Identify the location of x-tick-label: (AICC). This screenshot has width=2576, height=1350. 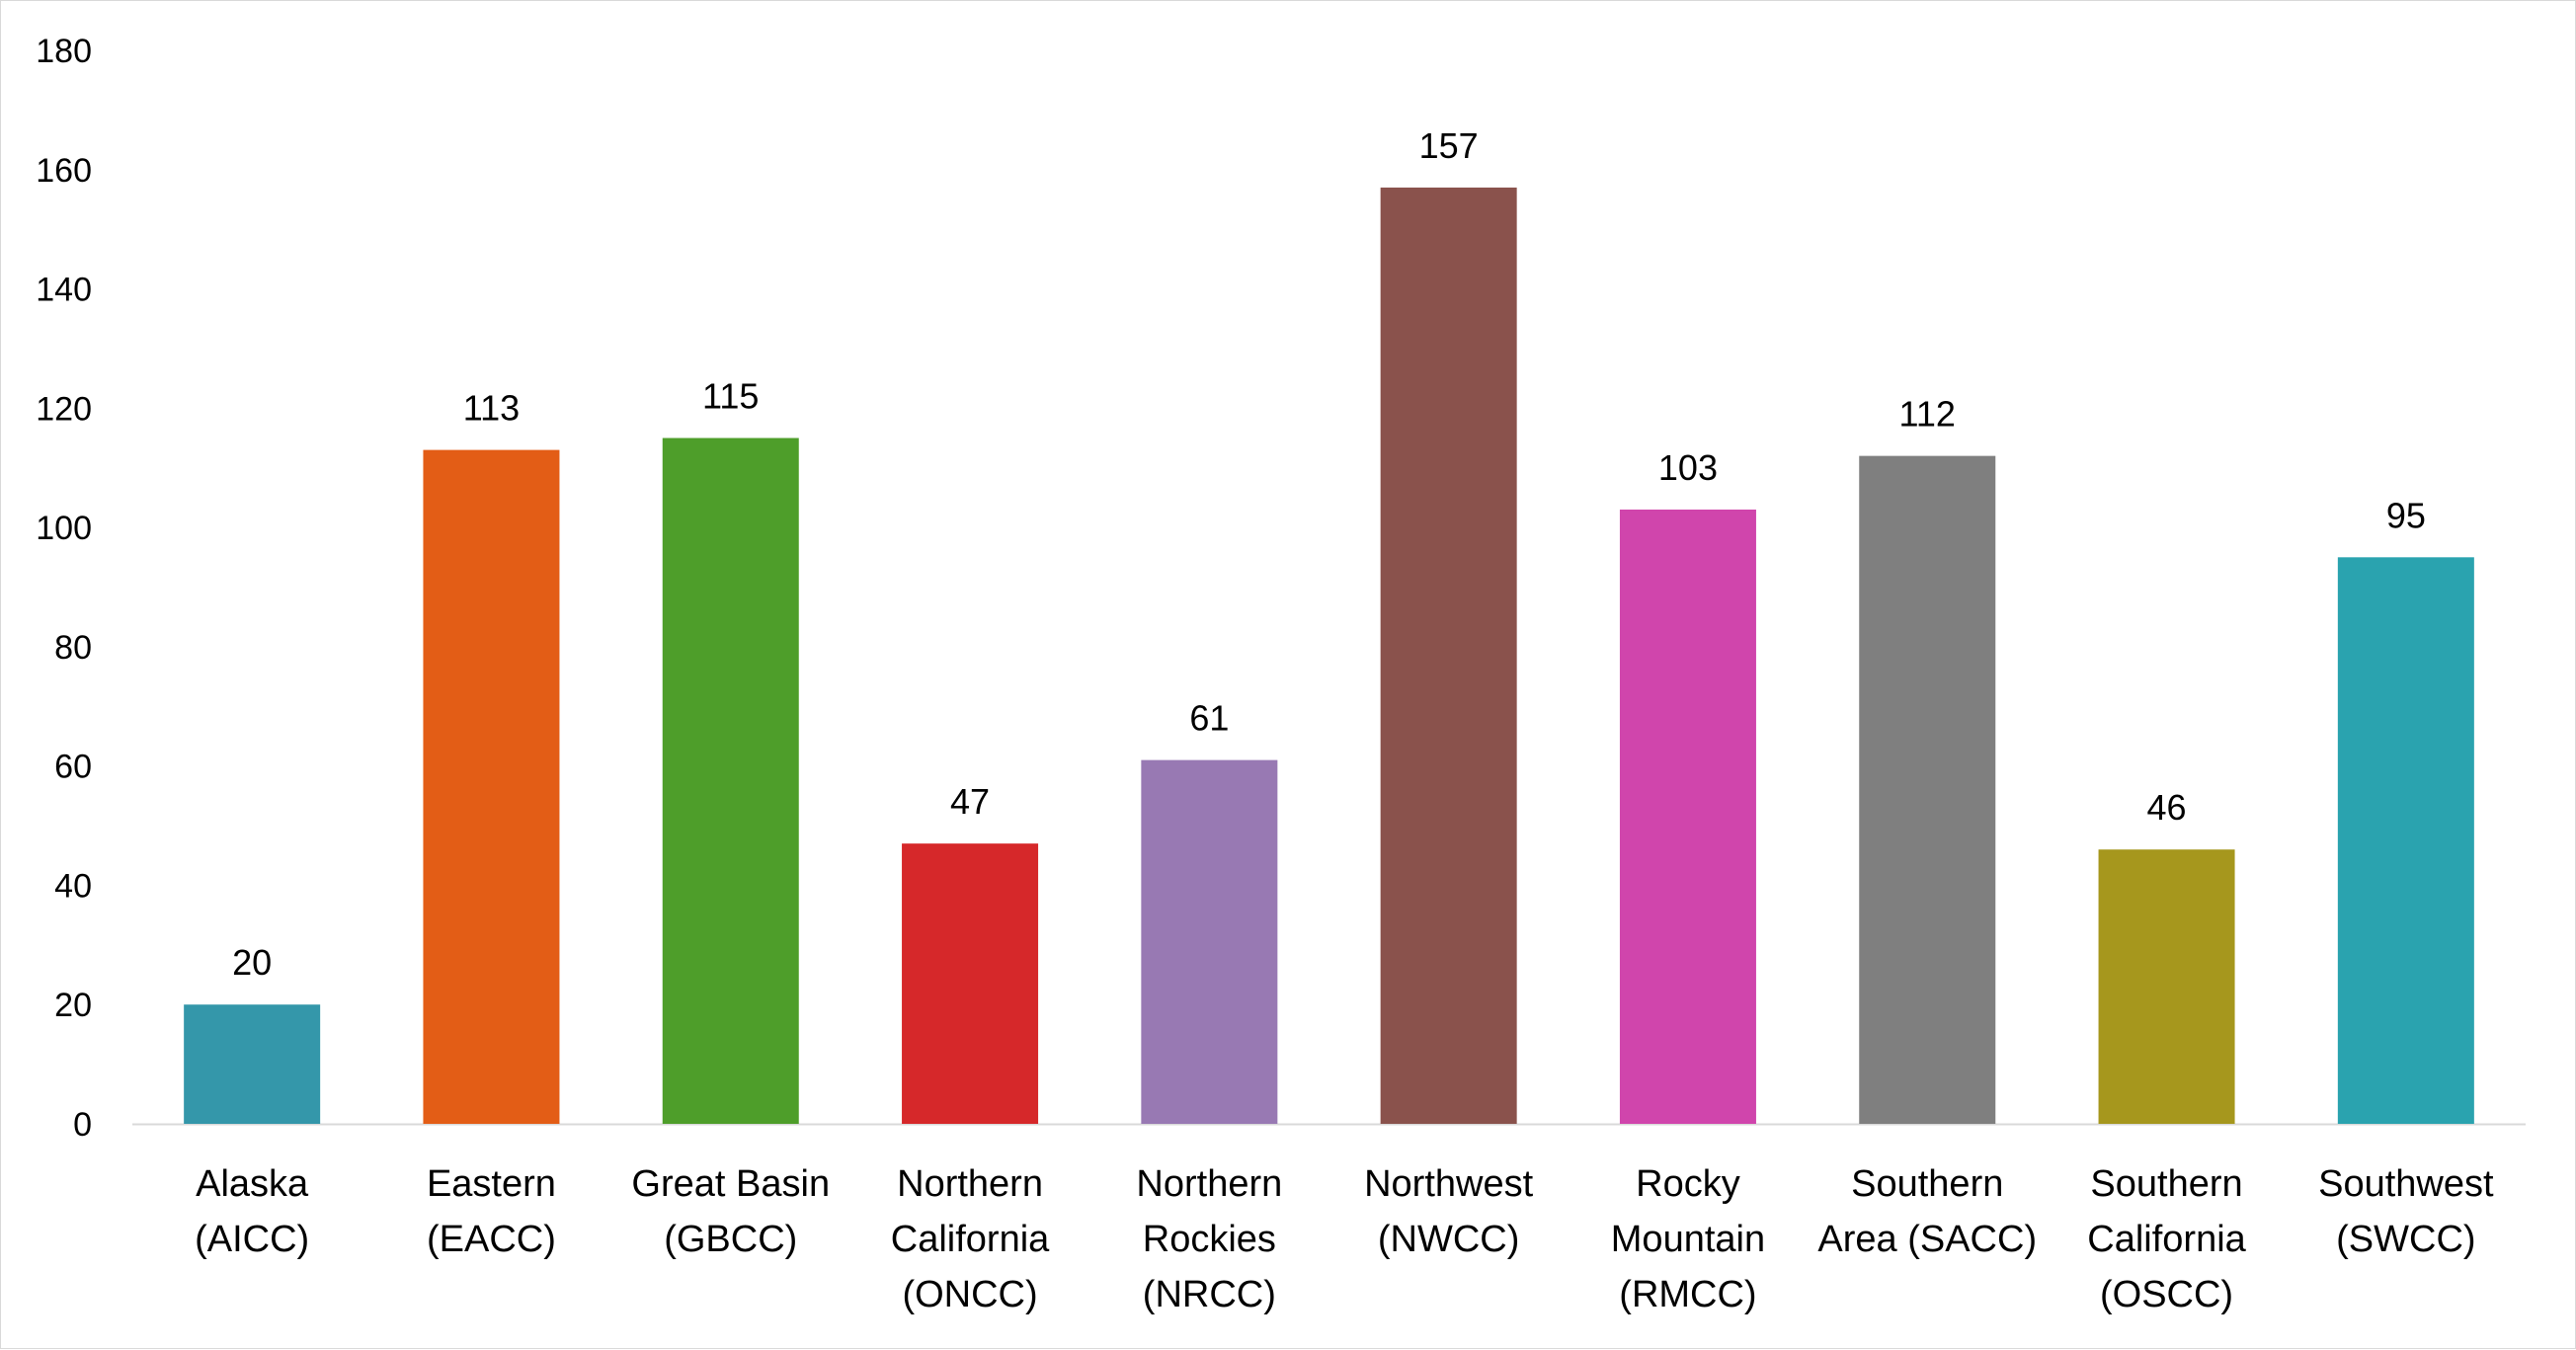
(252, 1239).